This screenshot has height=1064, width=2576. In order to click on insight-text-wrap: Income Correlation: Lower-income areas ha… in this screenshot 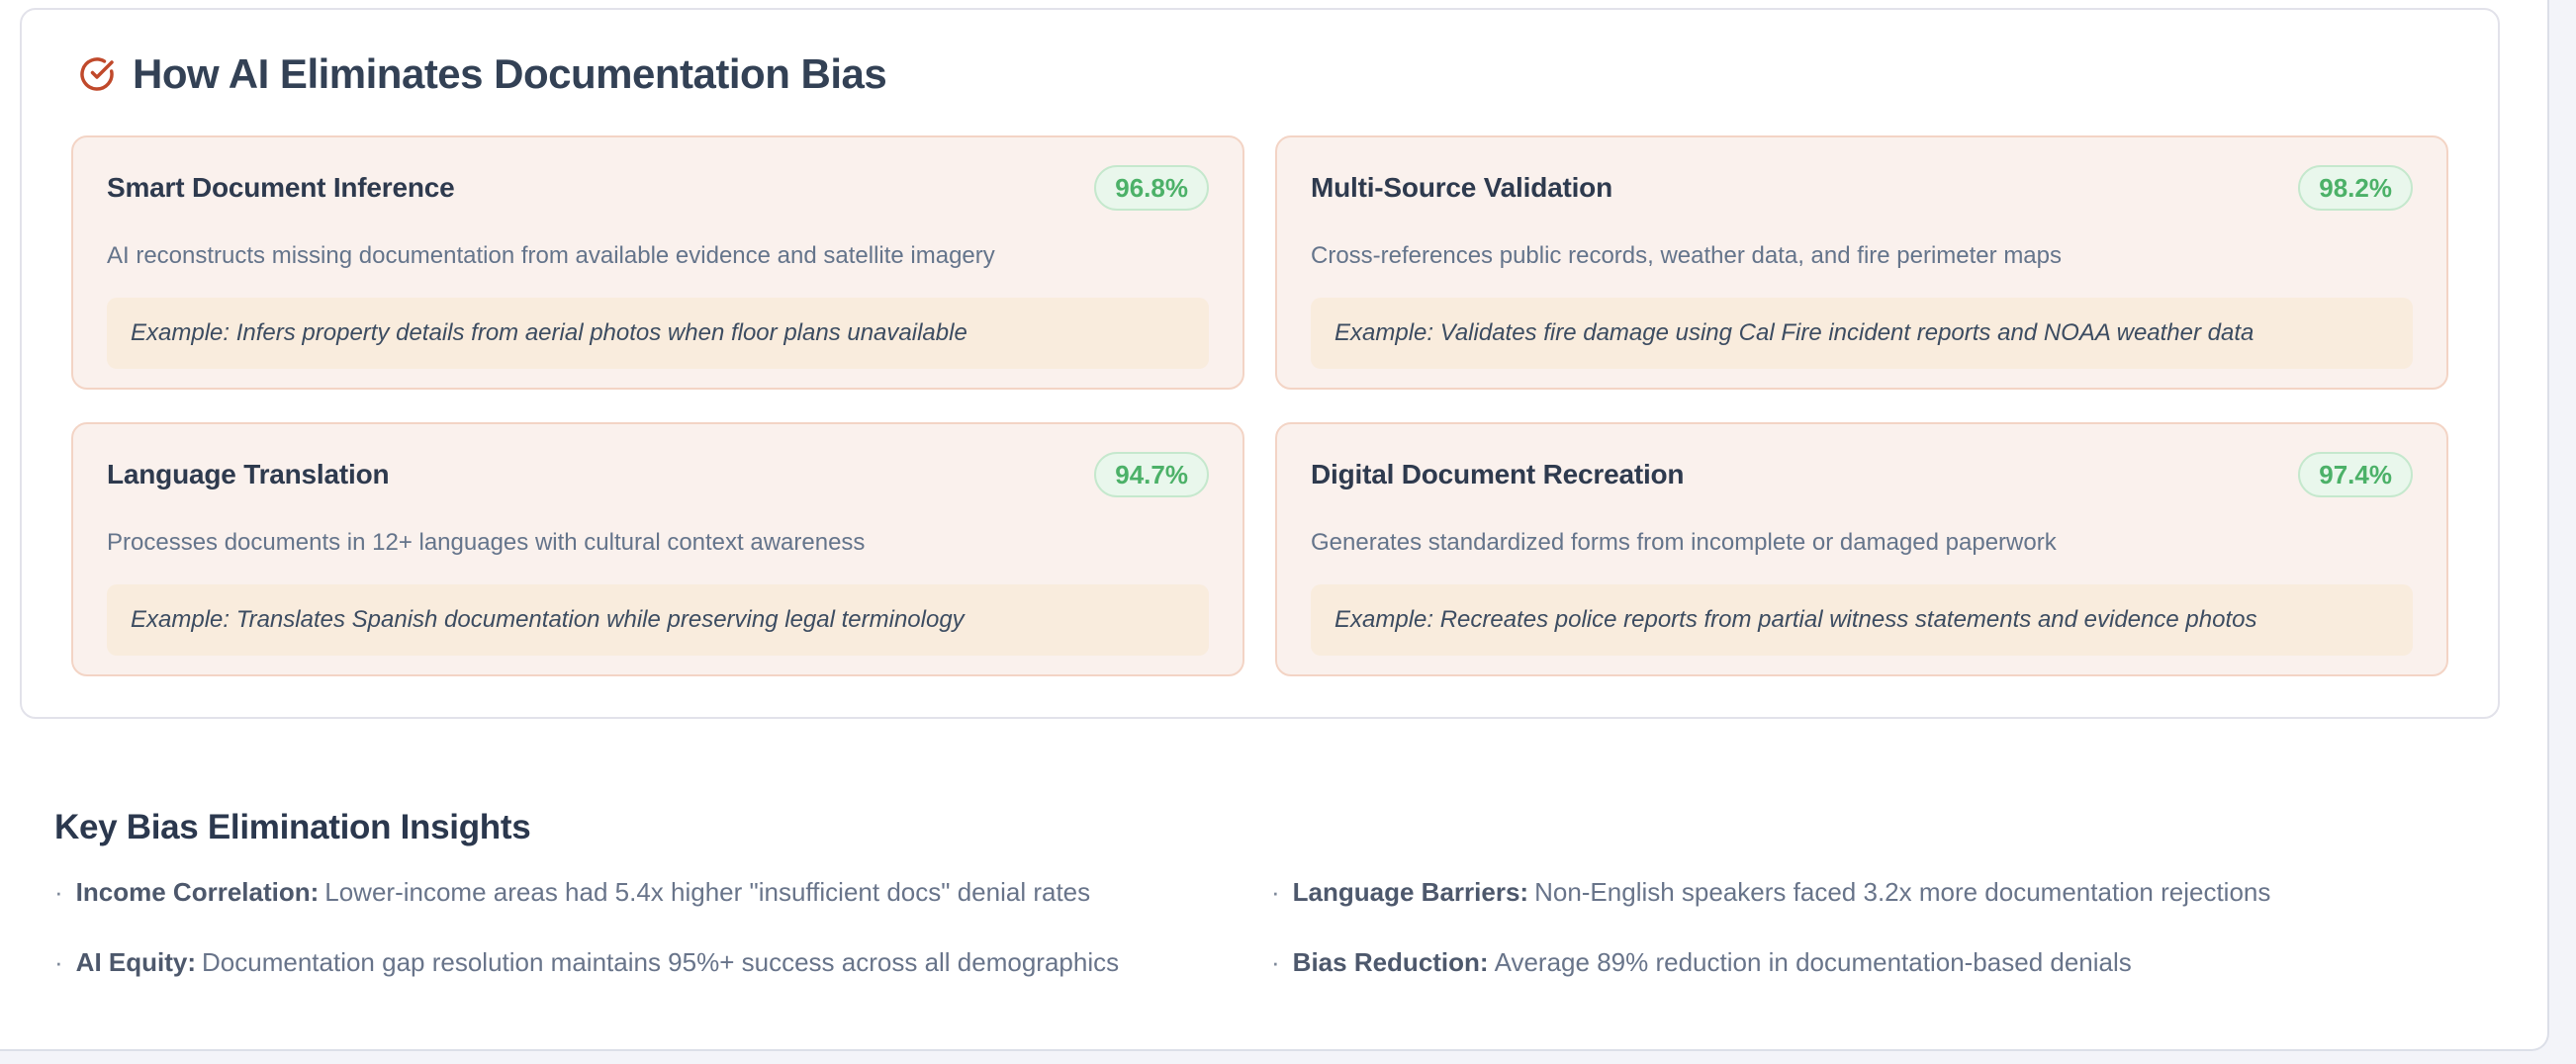, I will do `click(583, 892)`.